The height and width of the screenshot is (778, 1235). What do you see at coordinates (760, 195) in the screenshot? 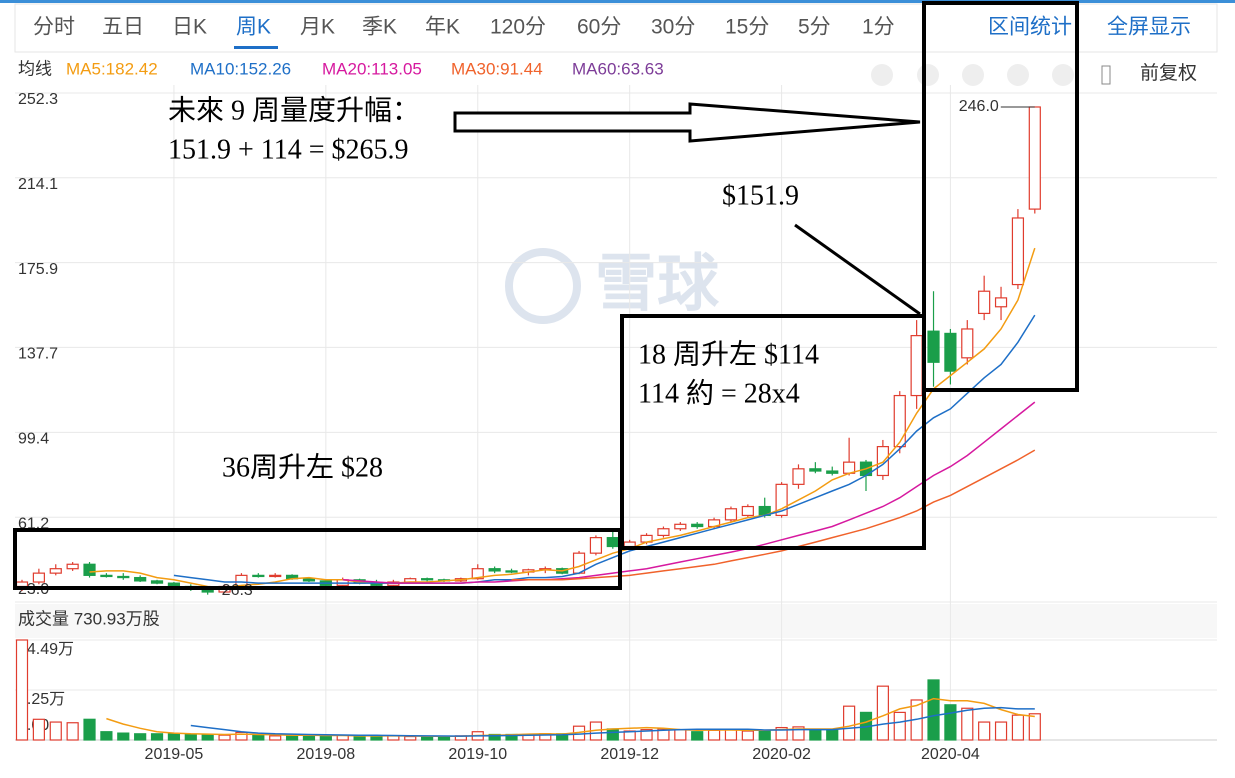
I see `annotation-text: $151.9` at bounding box center [760, 195].